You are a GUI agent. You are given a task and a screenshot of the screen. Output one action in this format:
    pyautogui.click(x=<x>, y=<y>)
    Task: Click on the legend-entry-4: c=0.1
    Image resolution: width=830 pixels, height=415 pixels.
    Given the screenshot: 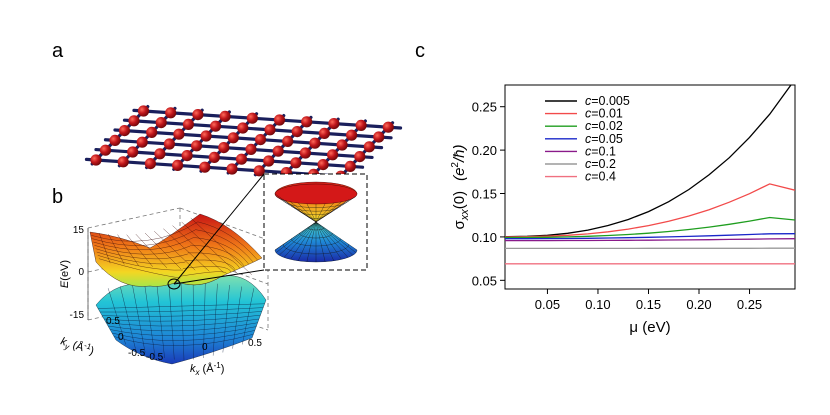 What is the action you would take?
    pyautogui.click(x=600, y=151)
    